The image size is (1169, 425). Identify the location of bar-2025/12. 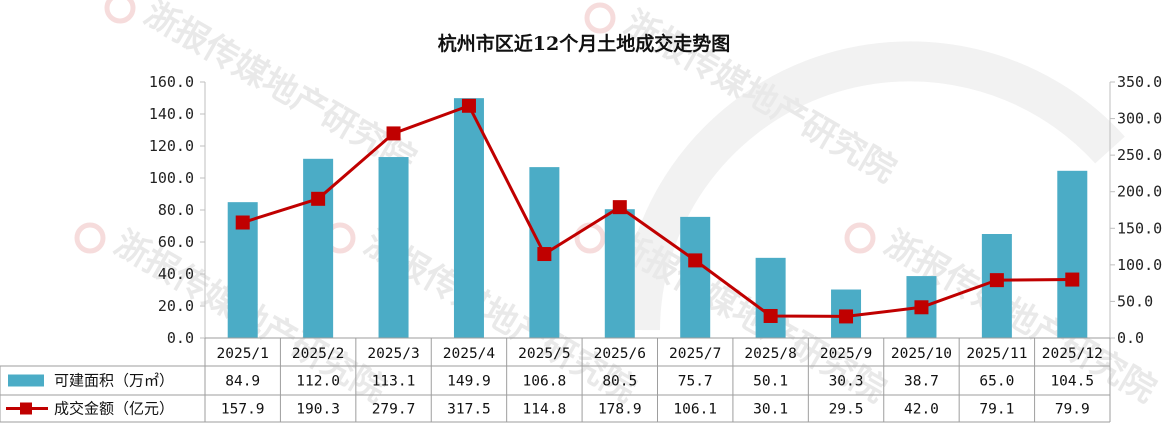
(1072, 254).